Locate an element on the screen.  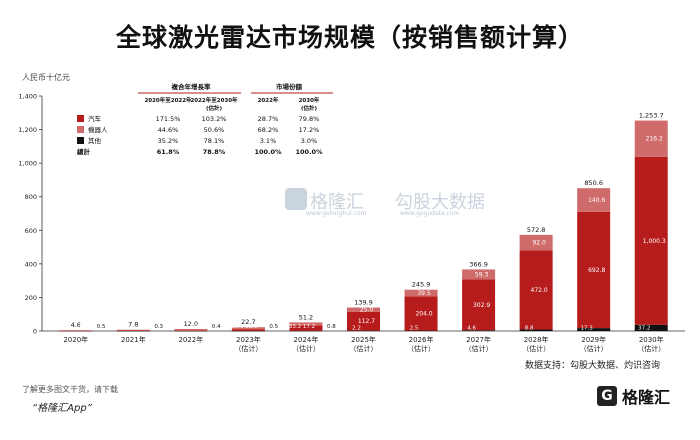
x-tick-label: 2020年 is located at coordinates (75, 339).